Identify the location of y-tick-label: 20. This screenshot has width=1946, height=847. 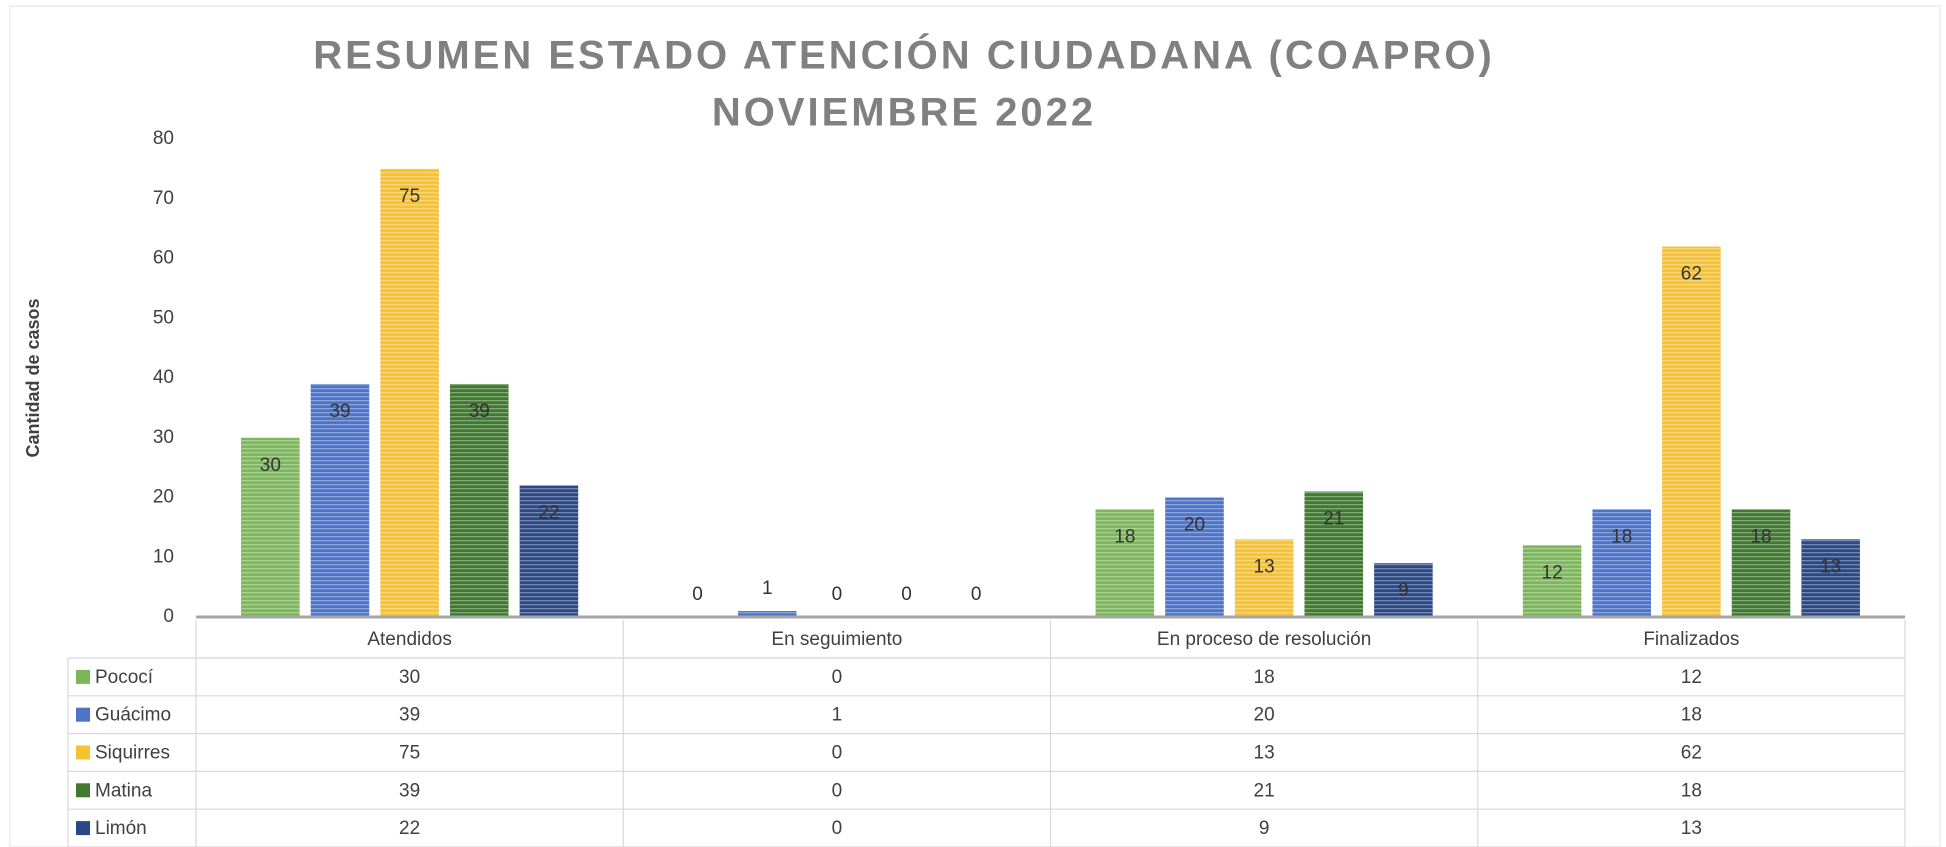
(163, 497).